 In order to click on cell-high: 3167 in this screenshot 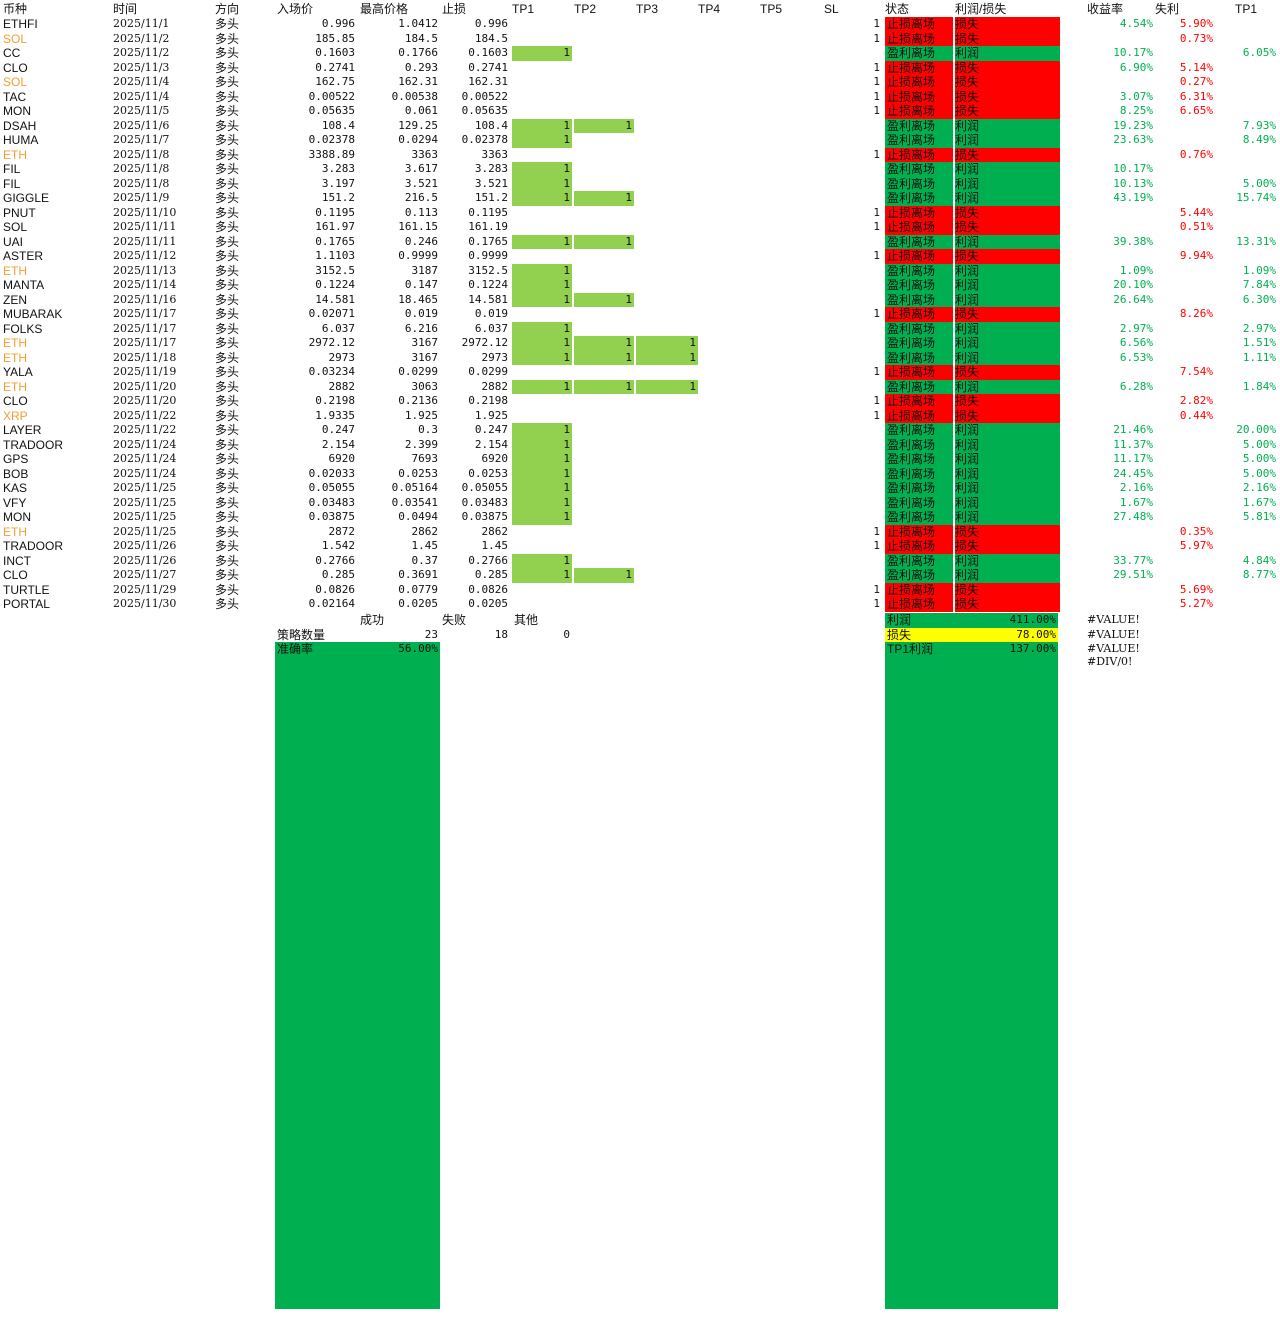, I will do `click(425, 357)`.